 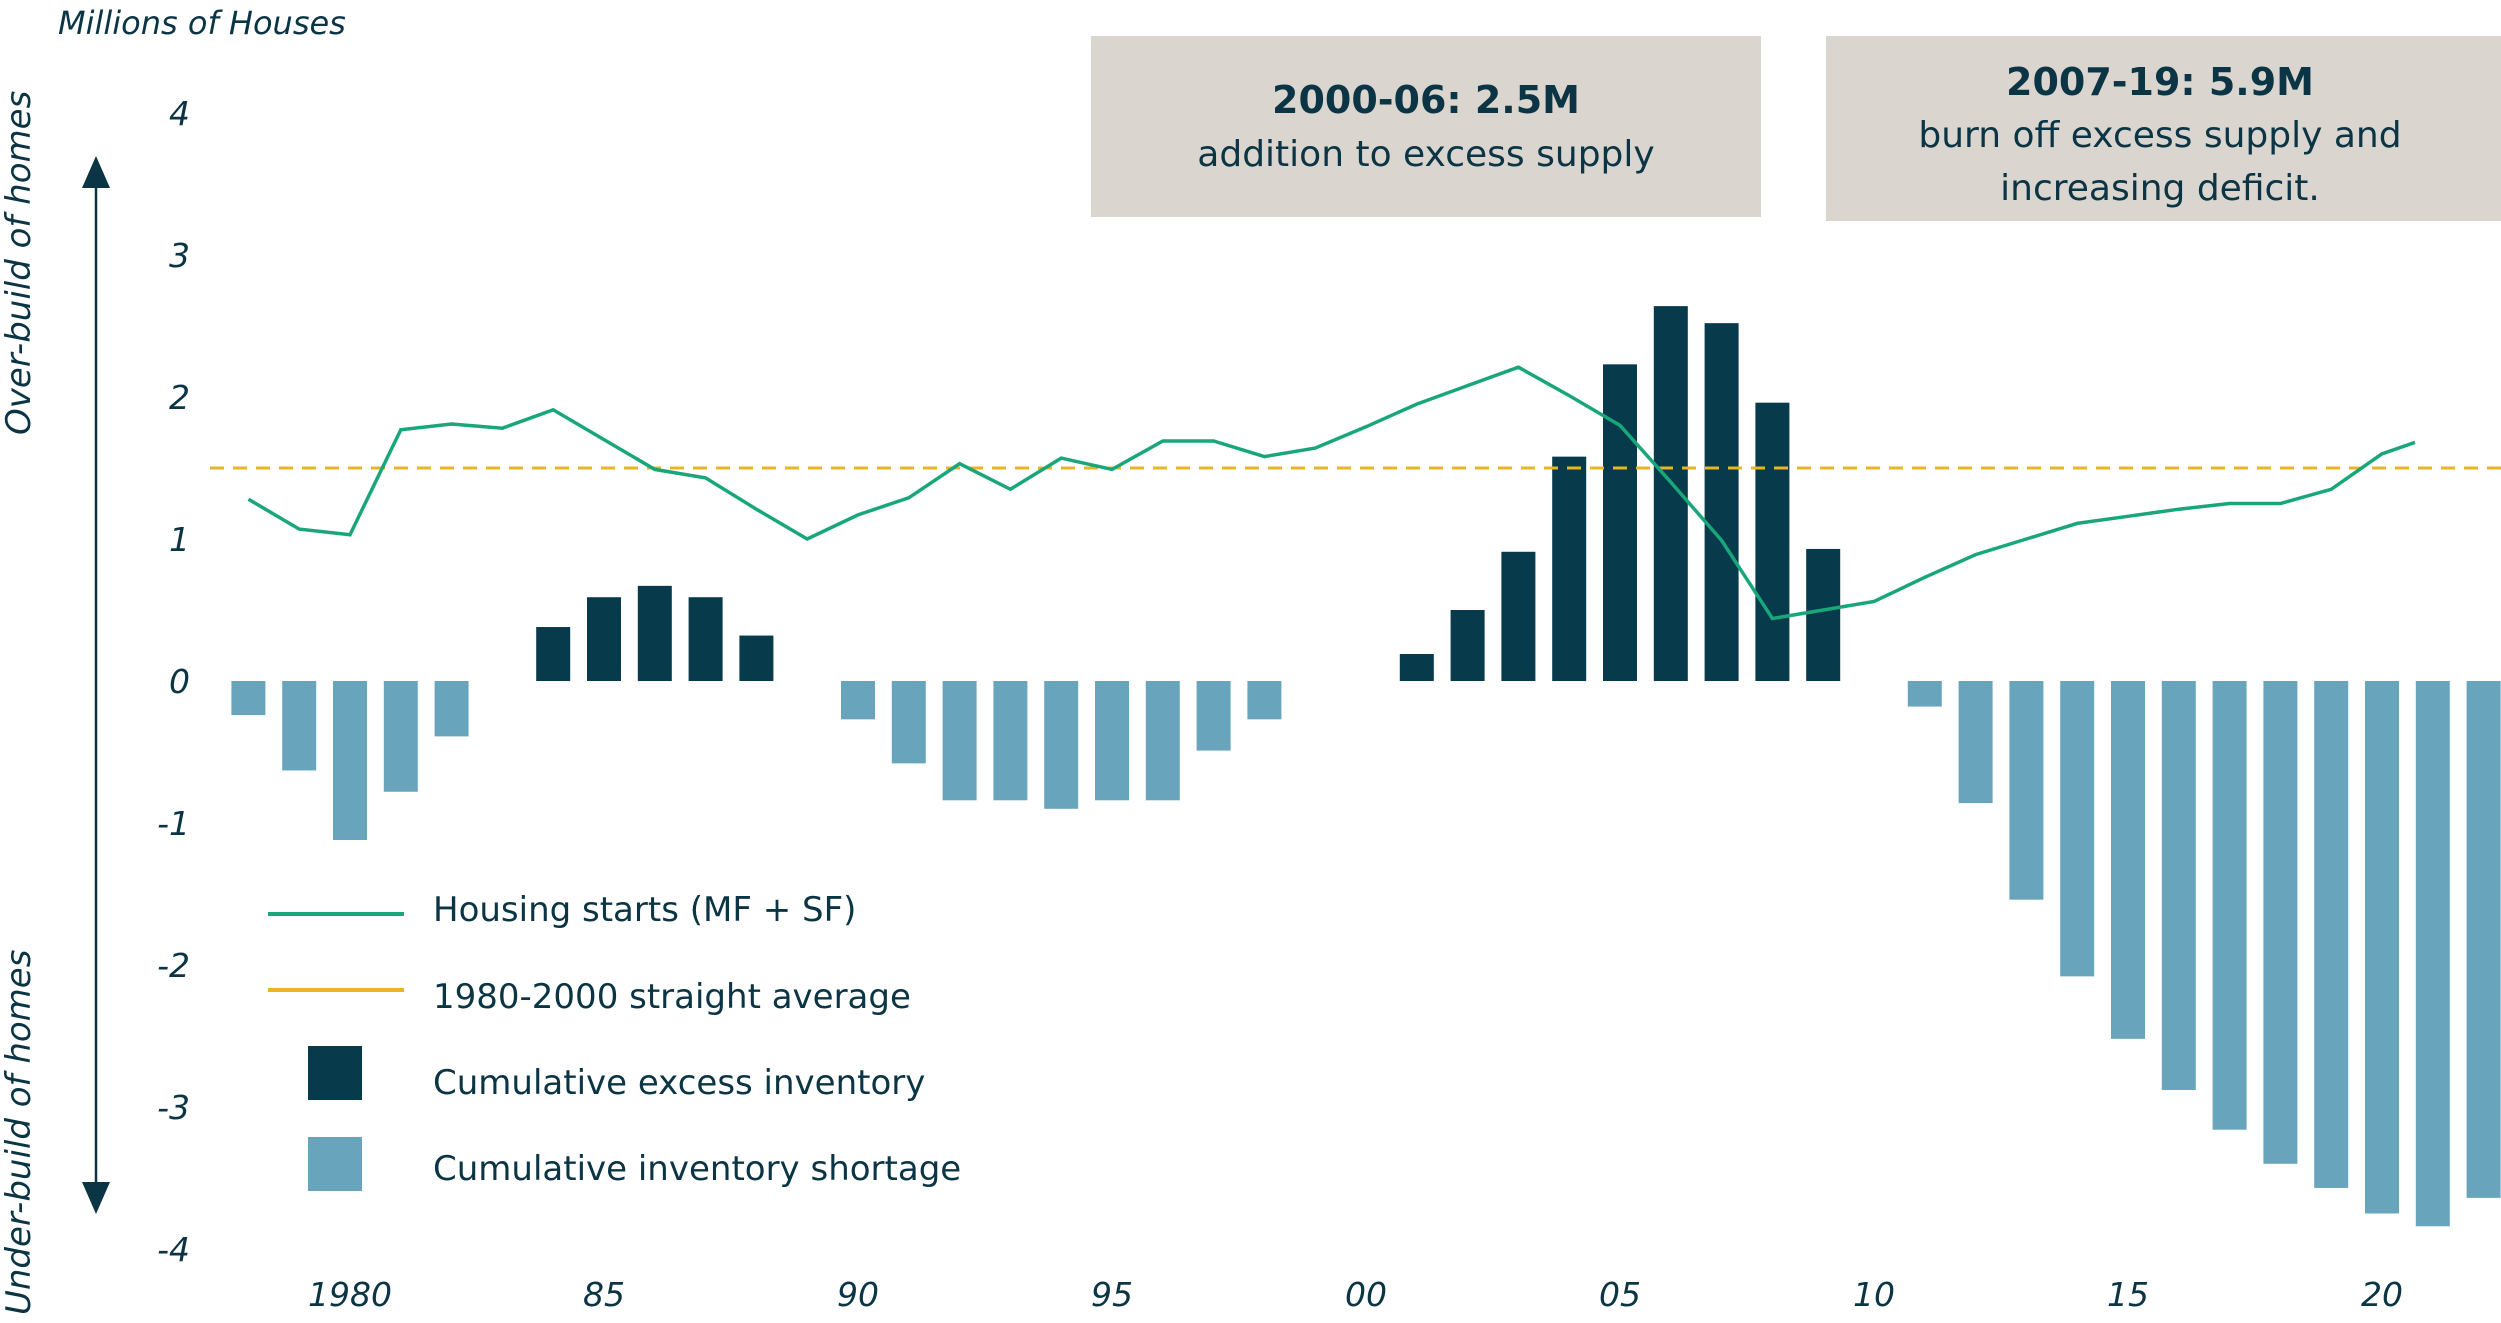 I want to click on legend-swatch-shortage, so click(x=335, y=1164).